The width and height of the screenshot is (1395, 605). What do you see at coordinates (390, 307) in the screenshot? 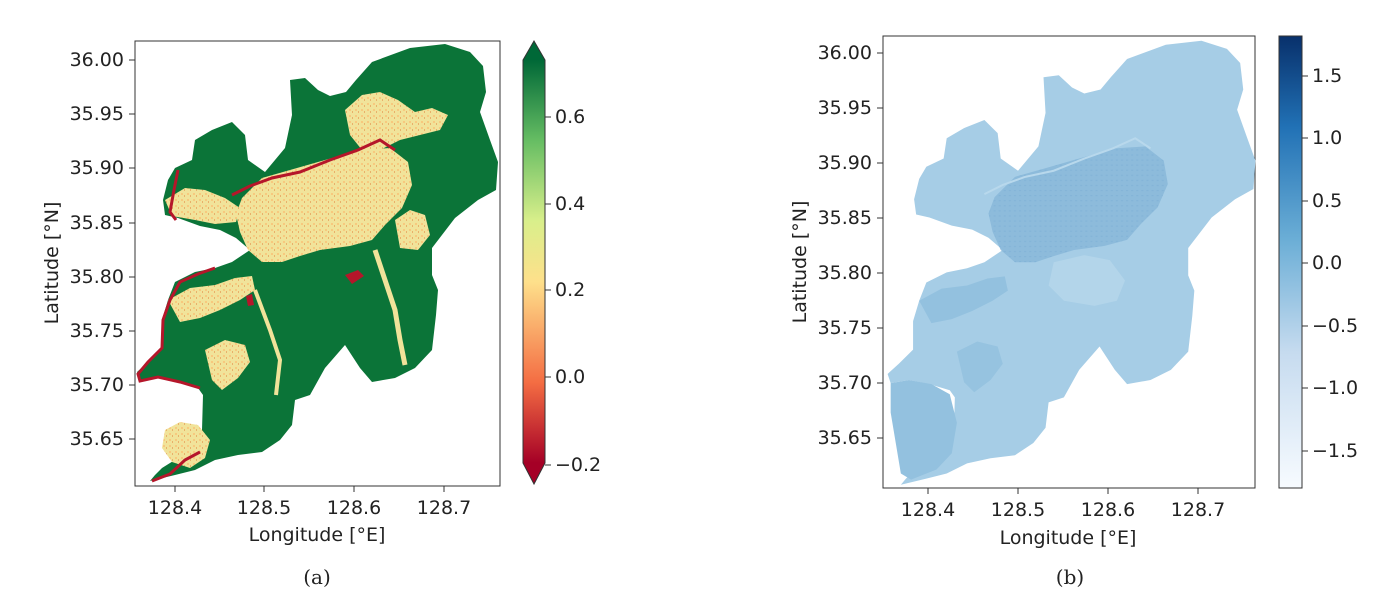
I see `urban-ribbon-a` at bounding box center [390, 307].